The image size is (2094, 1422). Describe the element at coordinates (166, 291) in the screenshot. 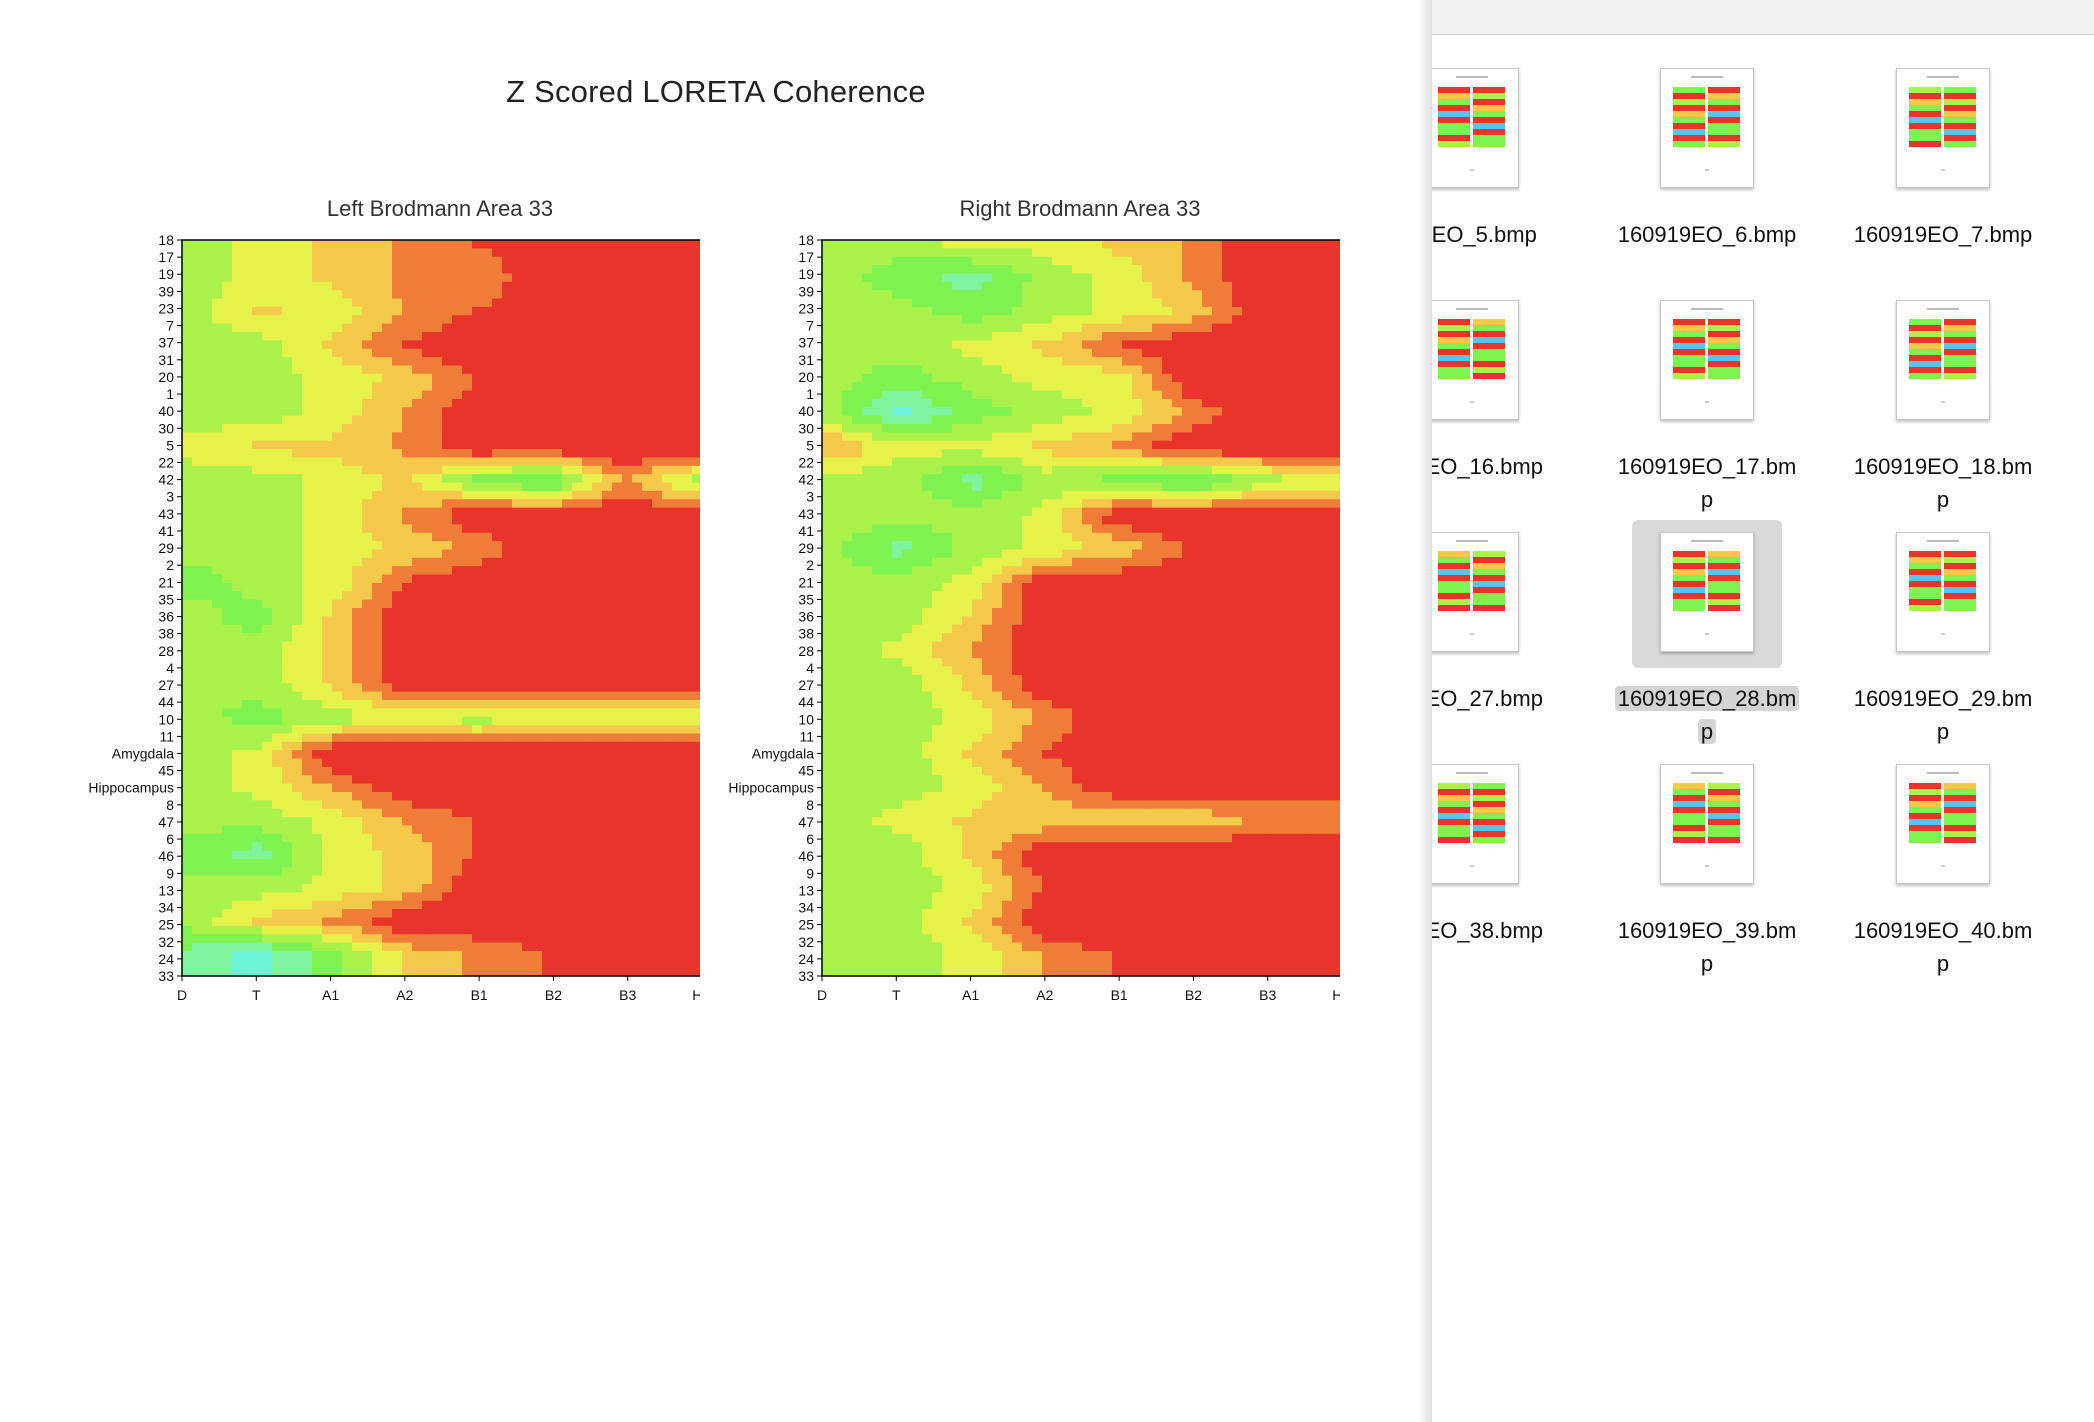

I see `y-tick-label: 39` at that location.